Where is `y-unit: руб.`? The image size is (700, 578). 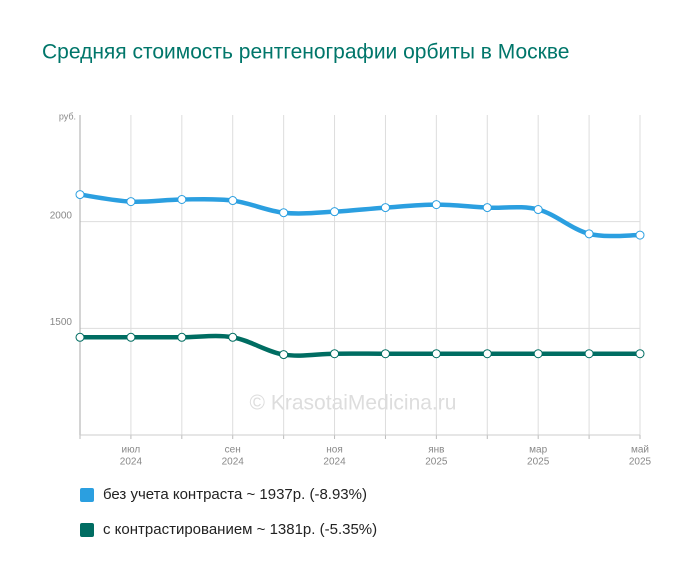
y-unit: руб. is located at coordinates (67, 116).